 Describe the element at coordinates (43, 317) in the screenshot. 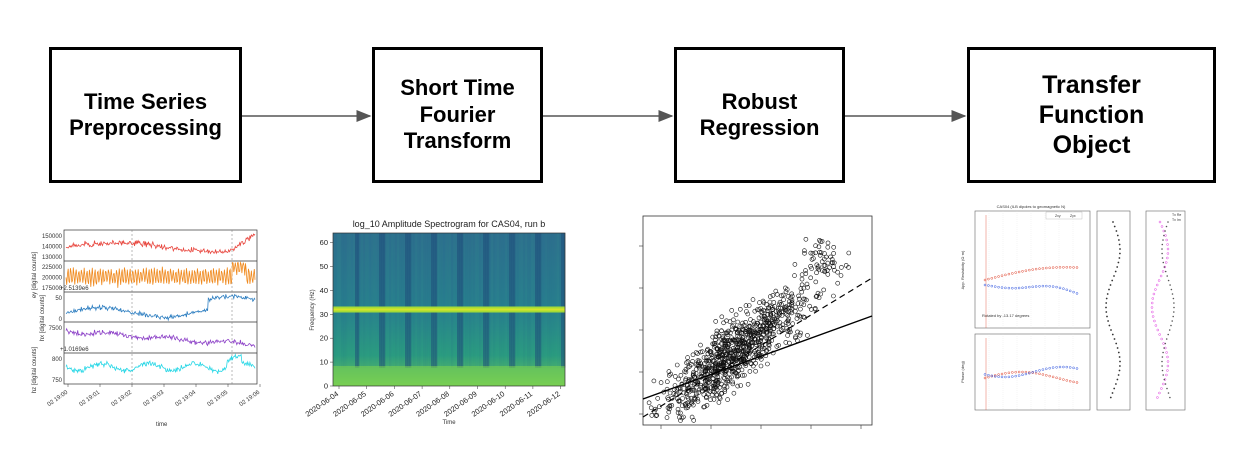

I see `ts-ylabel-hx: hx [digital counts]` at that location.